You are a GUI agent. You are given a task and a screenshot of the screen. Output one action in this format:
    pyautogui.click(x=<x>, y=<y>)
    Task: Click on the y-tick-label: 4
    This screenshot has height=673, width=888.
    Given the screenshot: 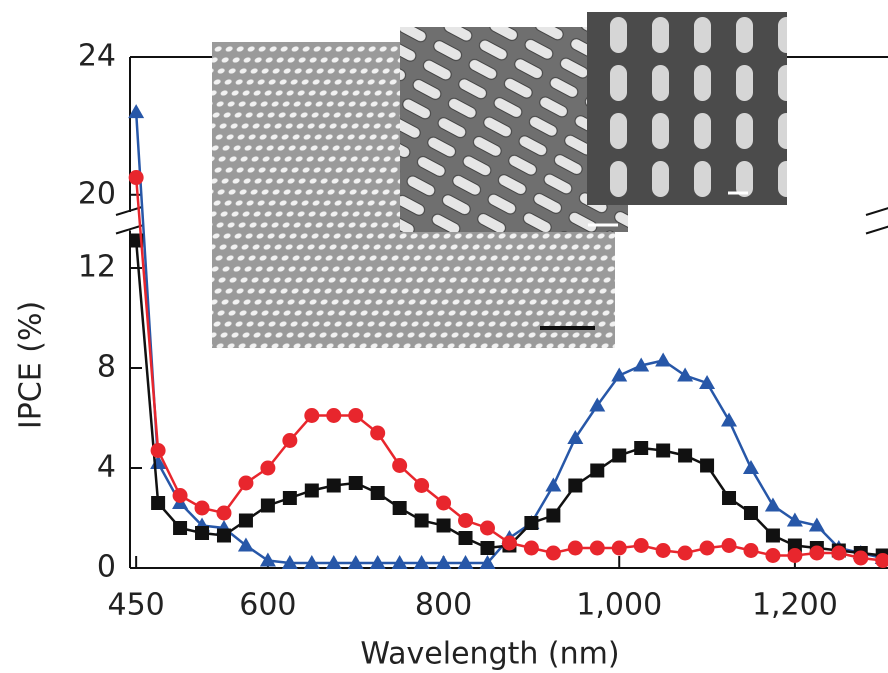 What is the action you would take?
    pyautogui.click(x=106, y=467)
    